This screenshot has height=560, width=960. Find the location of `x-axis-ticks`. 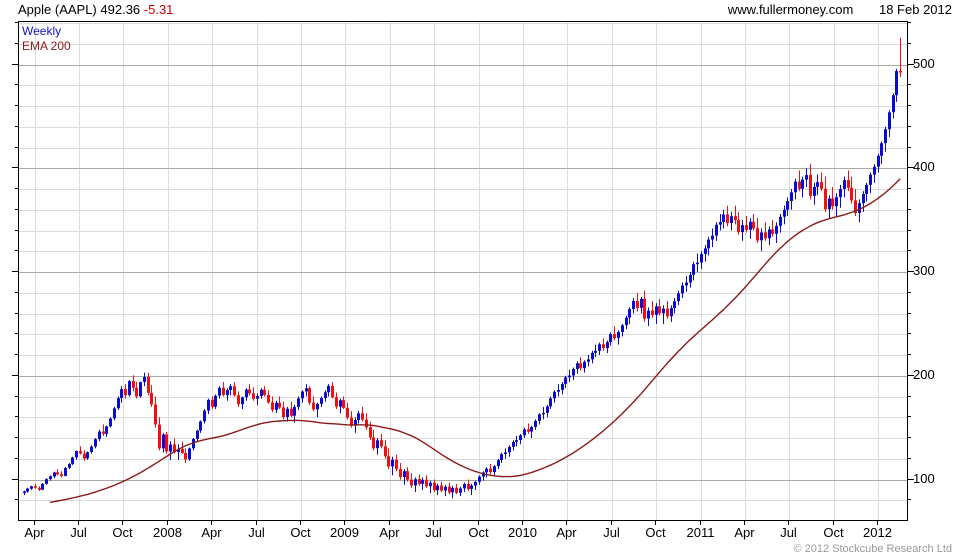

x-axis-ticks is located at coordinates (456, 523).